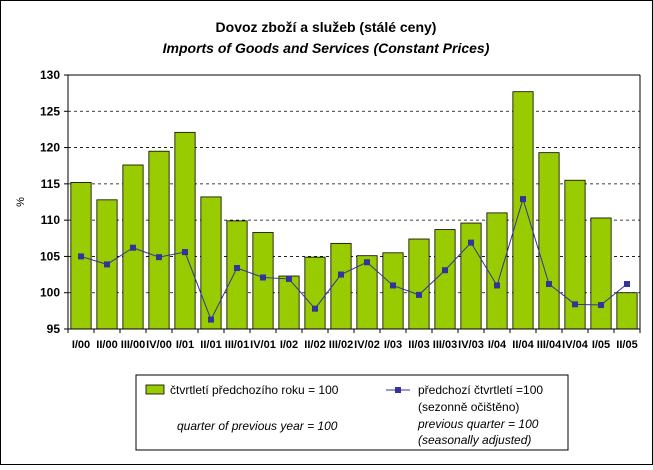  Describe the element at coordinates (21, 202) in the screenshot. I see `y-axis-label: %` at that location.